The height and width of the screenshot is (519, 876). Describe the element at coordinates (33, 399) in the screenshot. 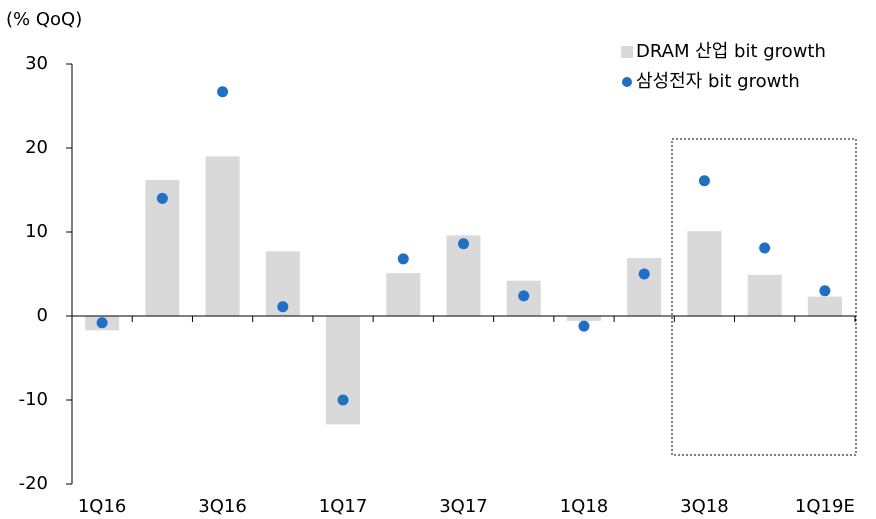

I see `y-tick-label: -10` at that location.